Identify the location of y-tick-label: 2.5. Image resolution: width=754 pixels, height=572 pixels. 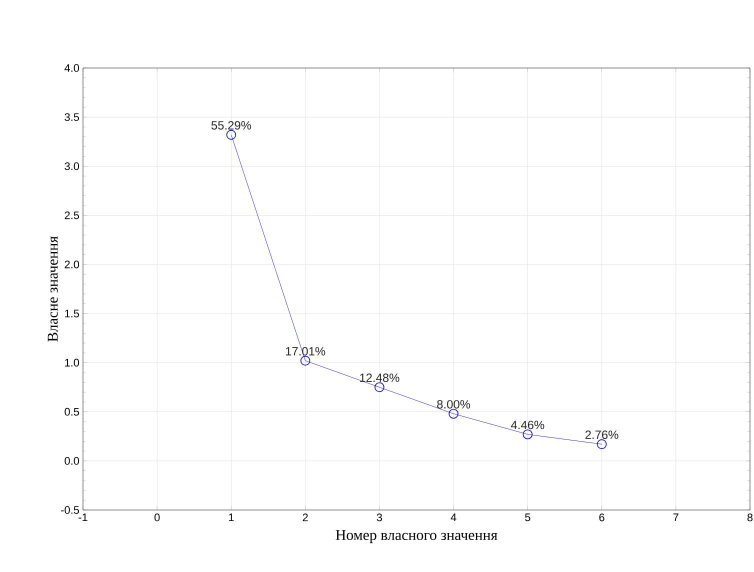
(72, 215).